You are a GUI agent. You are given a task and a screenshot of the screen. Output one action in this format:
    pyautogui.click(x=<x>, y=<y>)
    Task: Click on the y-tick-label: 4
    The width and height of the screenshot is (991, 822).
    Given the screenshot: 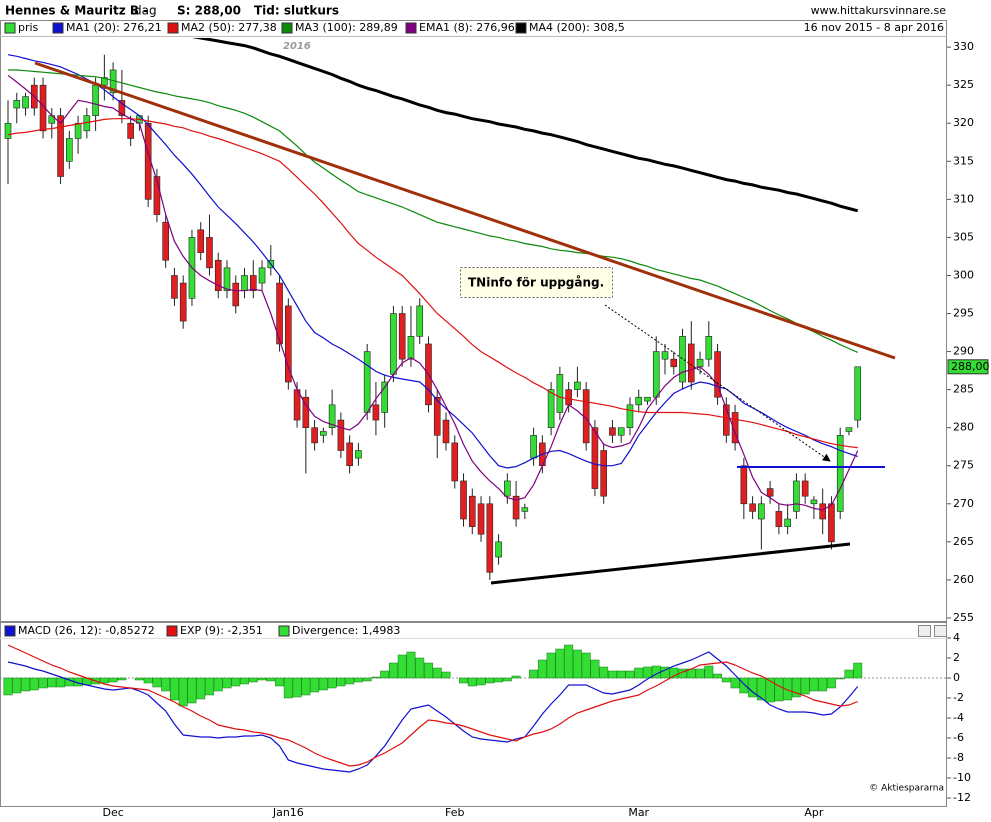 What is the action you would take?
    pyautogui.click(x=956, y=637)
    